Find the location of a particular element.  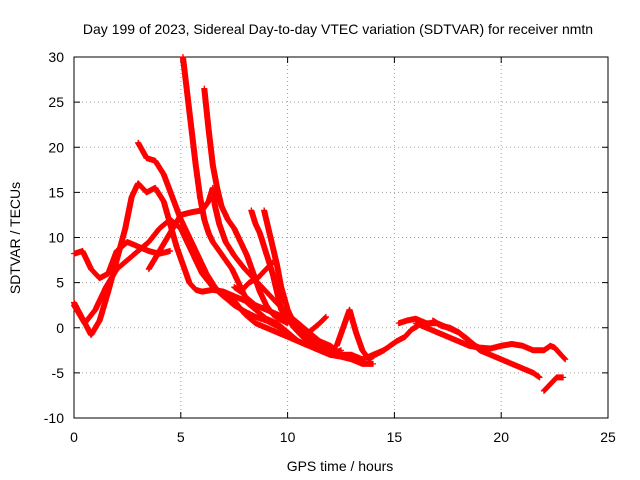

y-tick-label: -10 is located at coordinates (54, 418).